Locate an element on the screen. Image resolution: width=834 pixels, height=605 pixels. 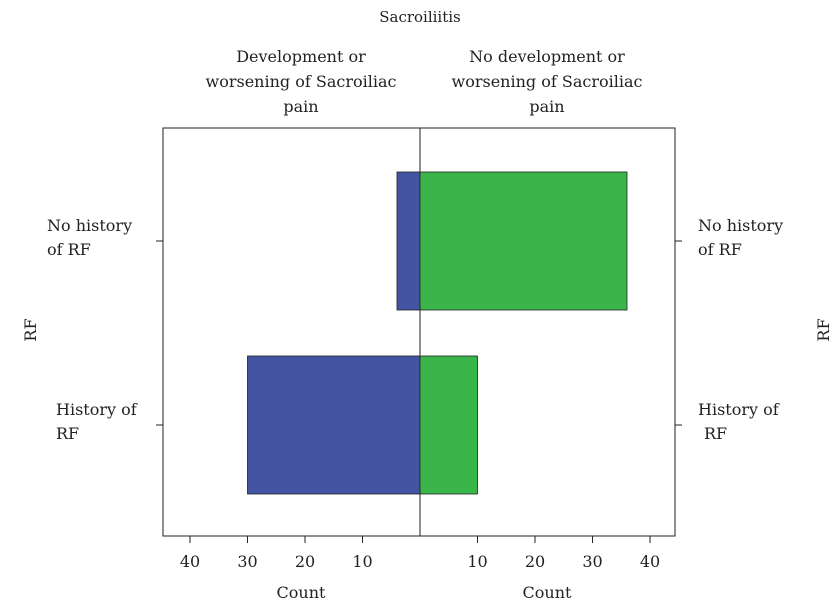
x-axis-label-left: Count is located at coordinates (301, 592).